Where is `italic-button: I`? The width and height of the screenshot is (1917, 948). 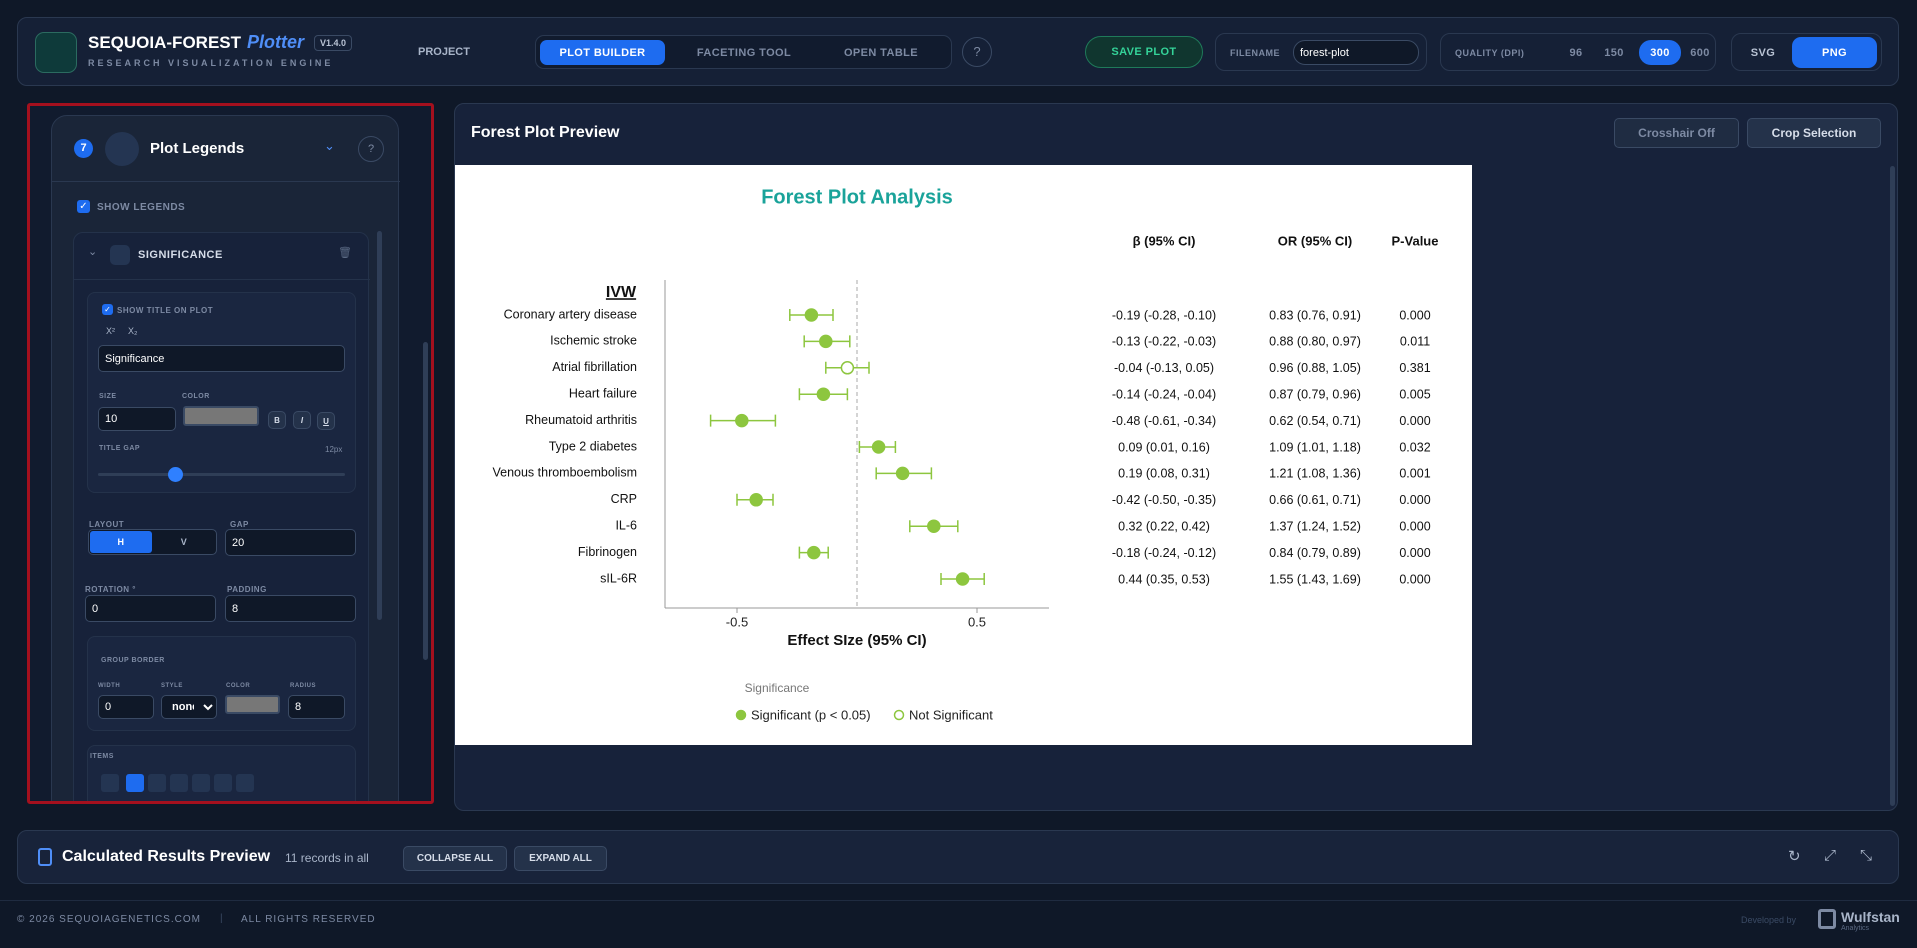
italic-button: I is located at coordinates (302, 420).